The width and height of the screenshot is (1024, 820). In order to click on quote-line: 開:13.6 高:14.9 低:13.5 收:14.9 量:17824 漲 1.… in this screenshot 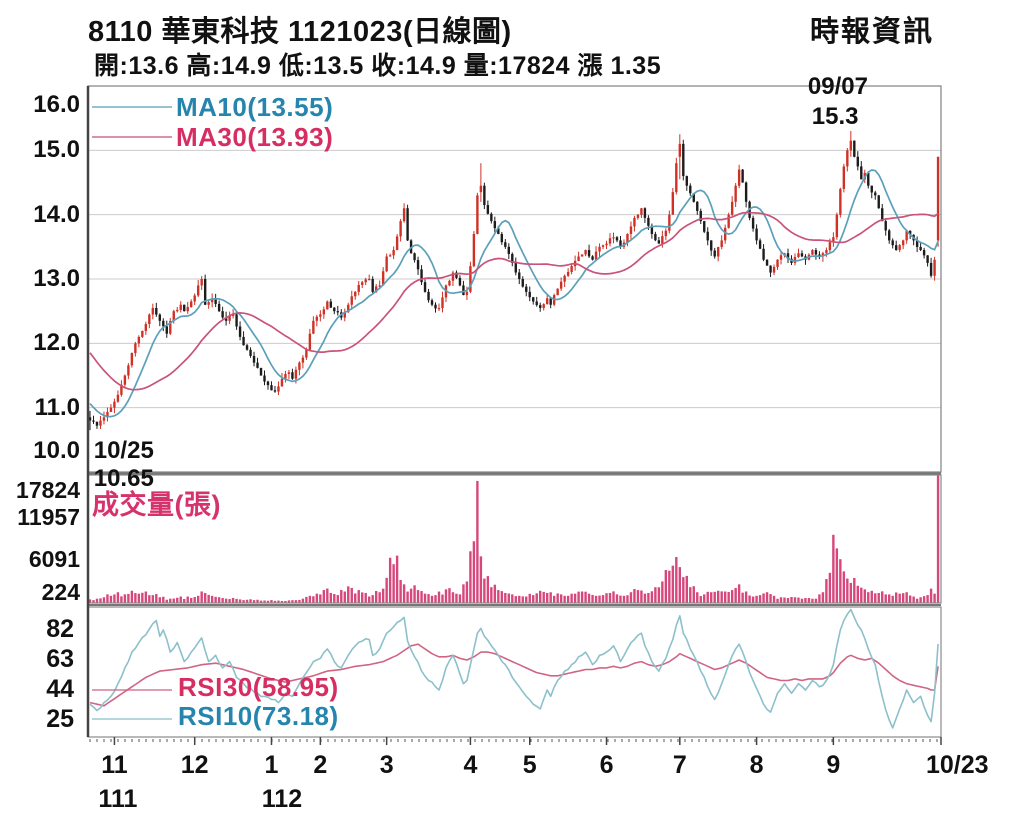, I will do `click(378, 66)`.